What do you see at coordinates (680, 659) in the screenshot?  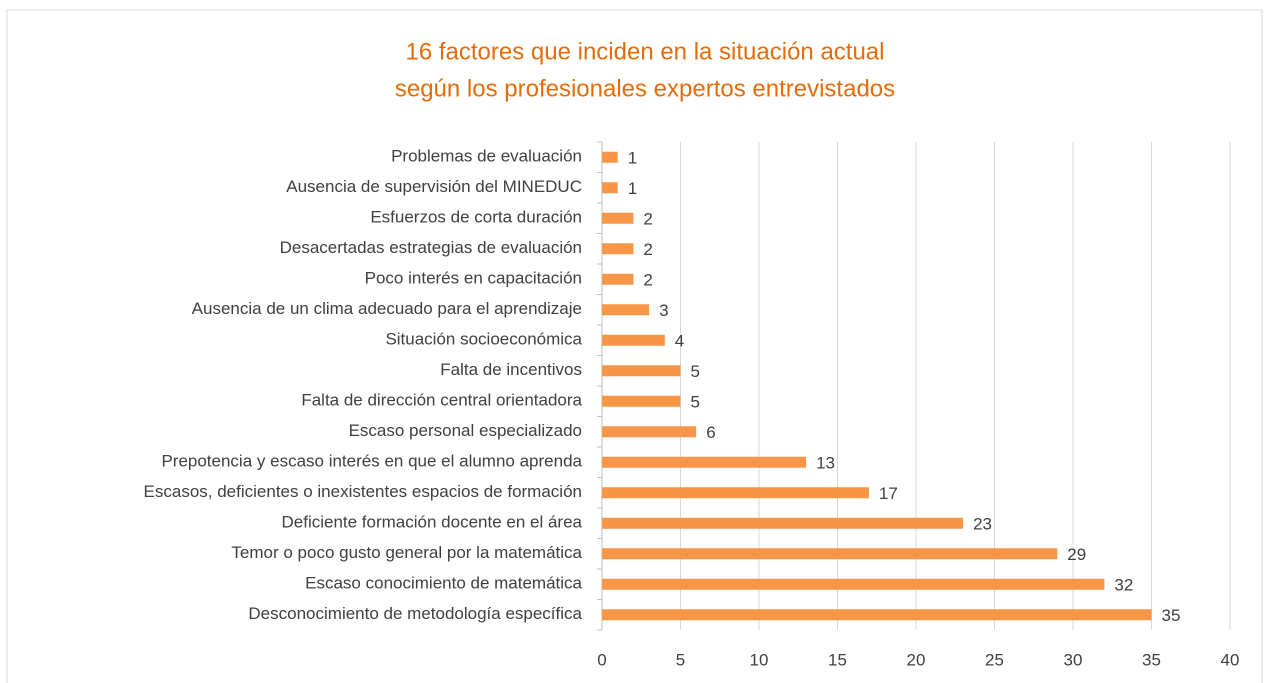 I see `x-tick-label: 5` at bounding box center [680, 659].